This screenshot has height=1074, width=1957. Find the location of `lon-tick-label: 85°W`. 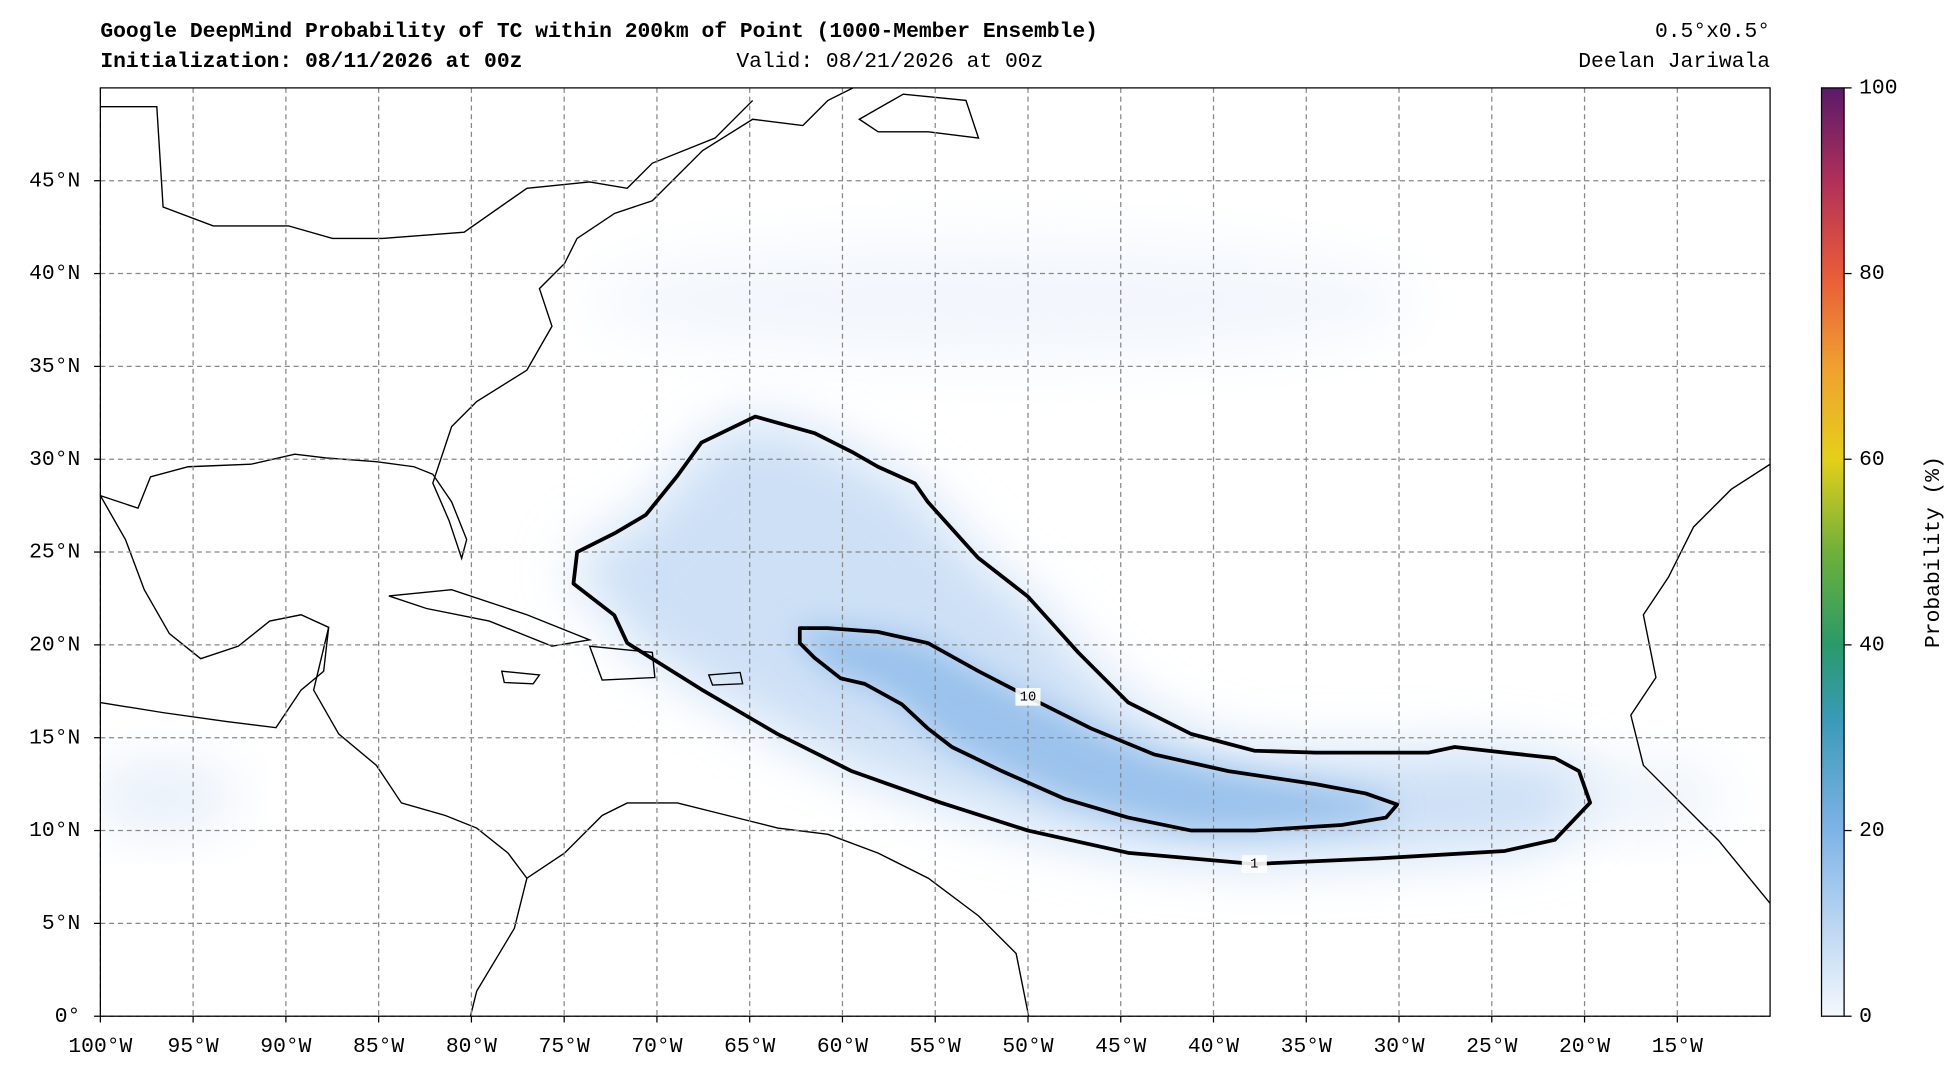

lon-tick-label: 85°W is located at coordinates (378, 1047).